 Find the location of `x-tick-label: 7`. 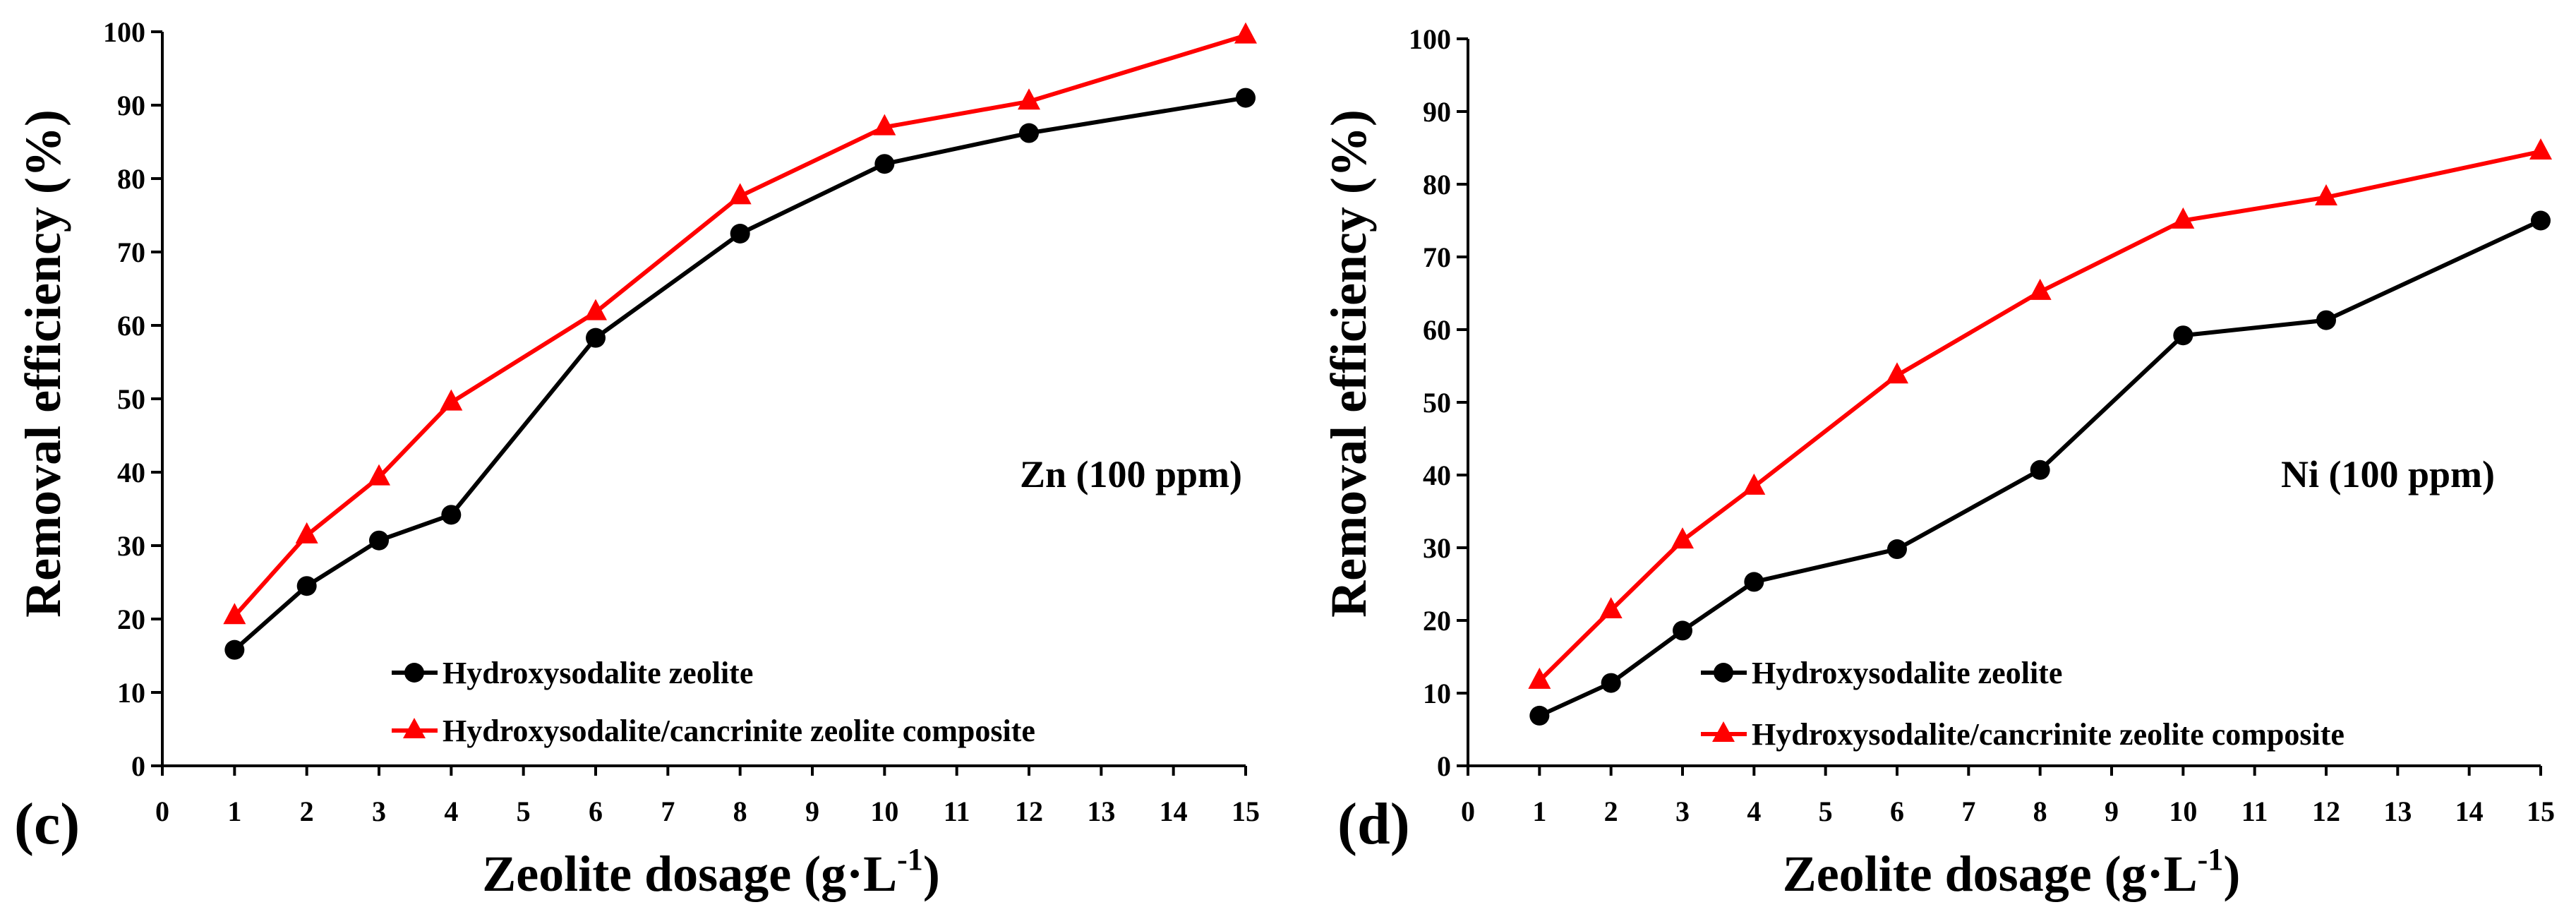

x-tick-label: 7 is located at coordinates (1968, 811).